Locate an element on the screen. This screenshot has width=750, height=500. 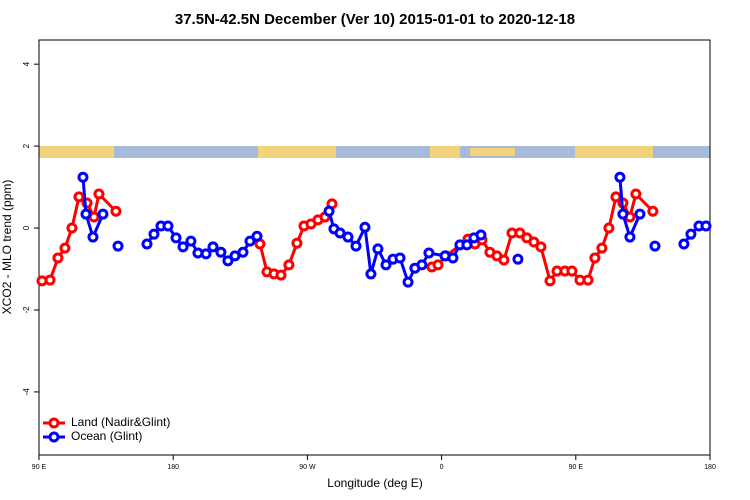
legend-label: Land (Nadir&Glint) is located at coordinates (120, 422).